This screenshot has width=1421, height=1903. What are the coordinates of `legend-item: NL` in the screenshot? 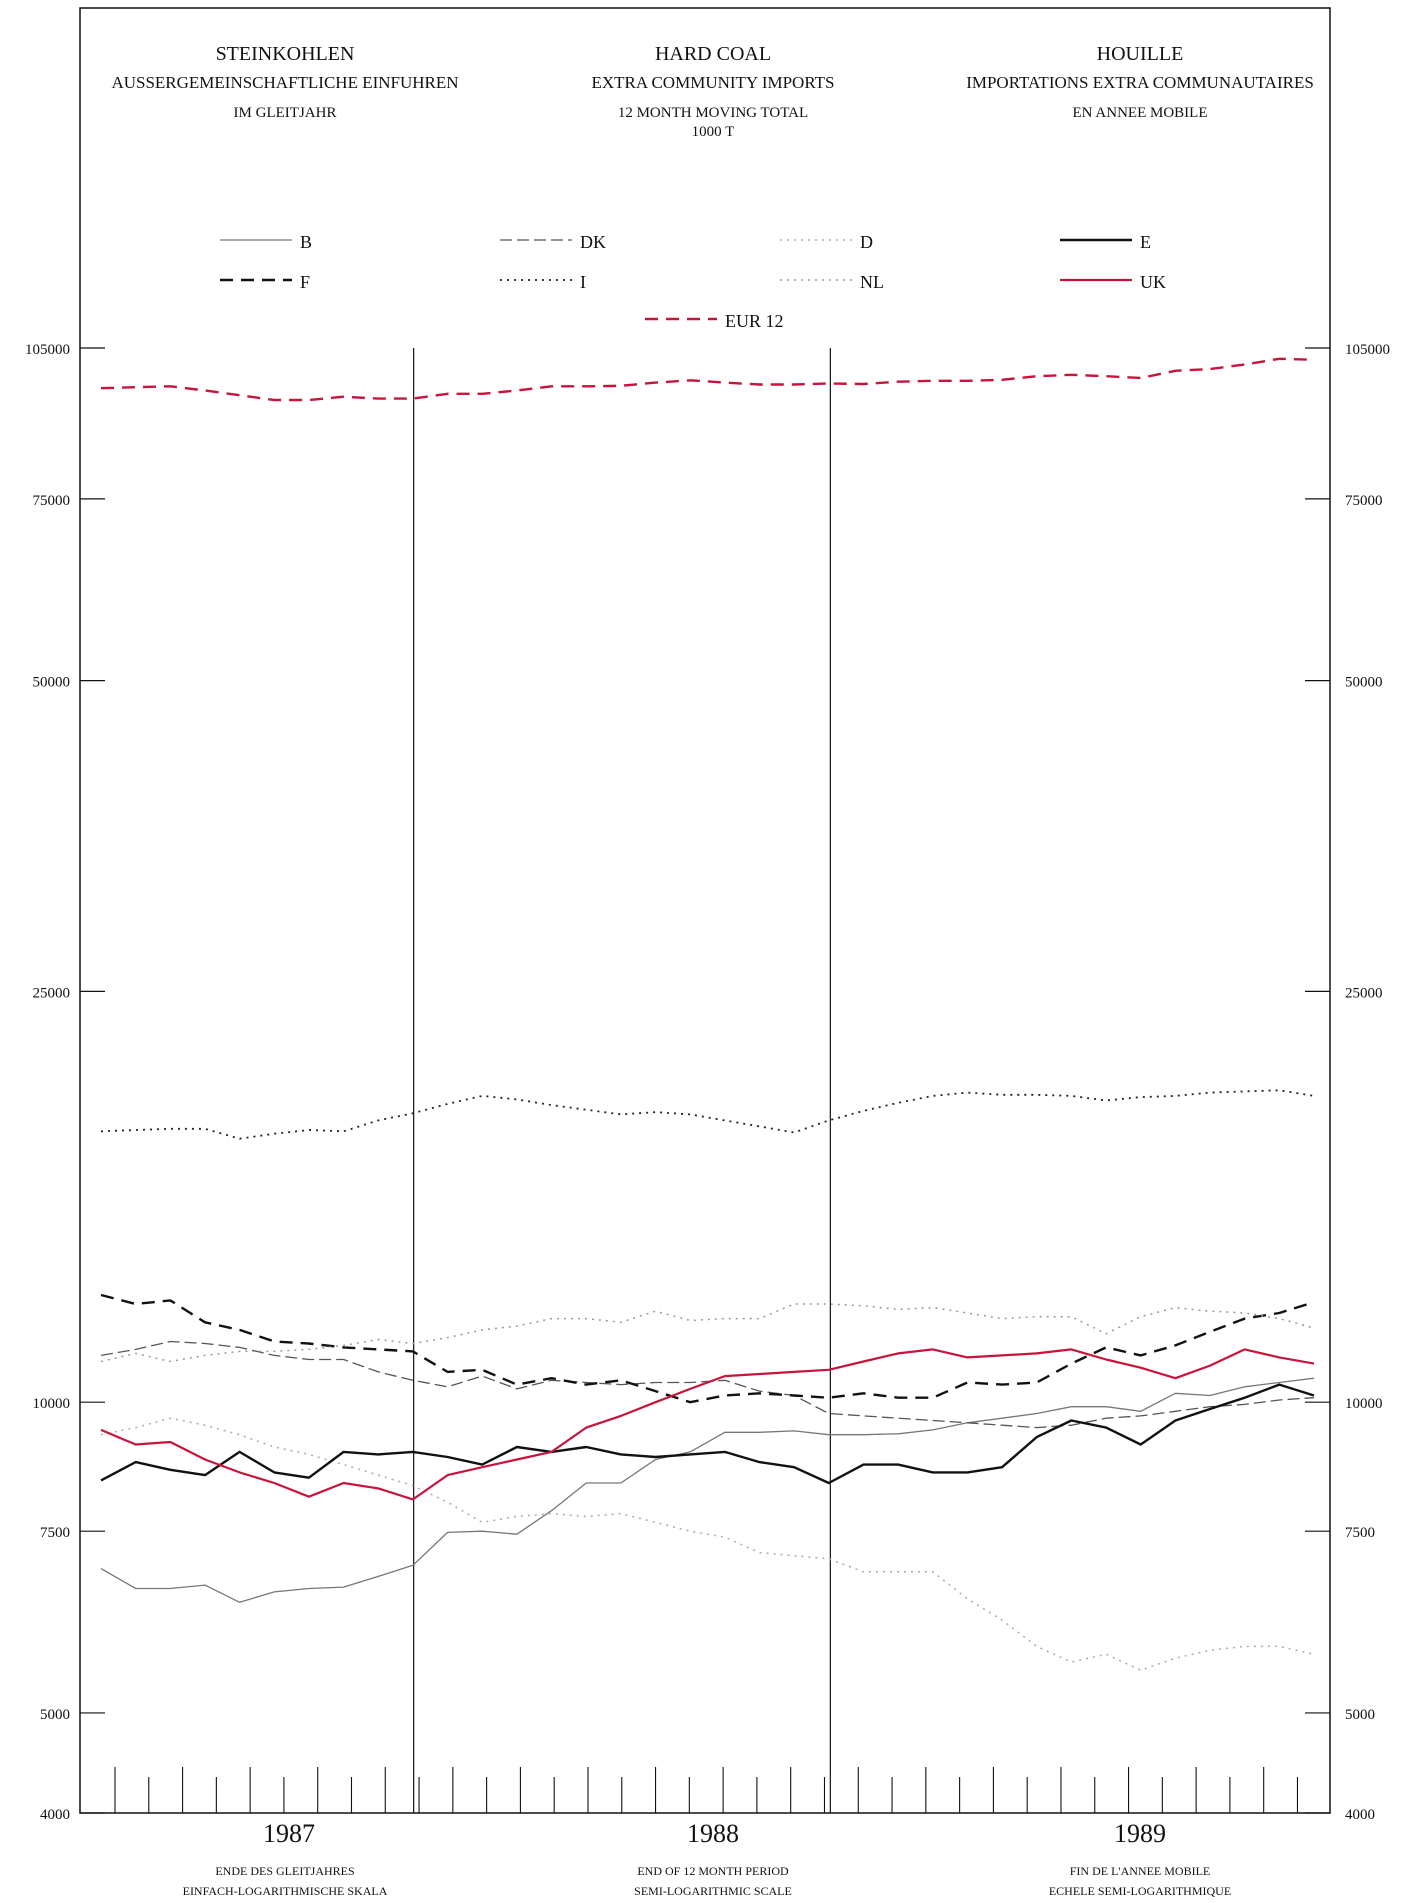 It's located at (832, 282).